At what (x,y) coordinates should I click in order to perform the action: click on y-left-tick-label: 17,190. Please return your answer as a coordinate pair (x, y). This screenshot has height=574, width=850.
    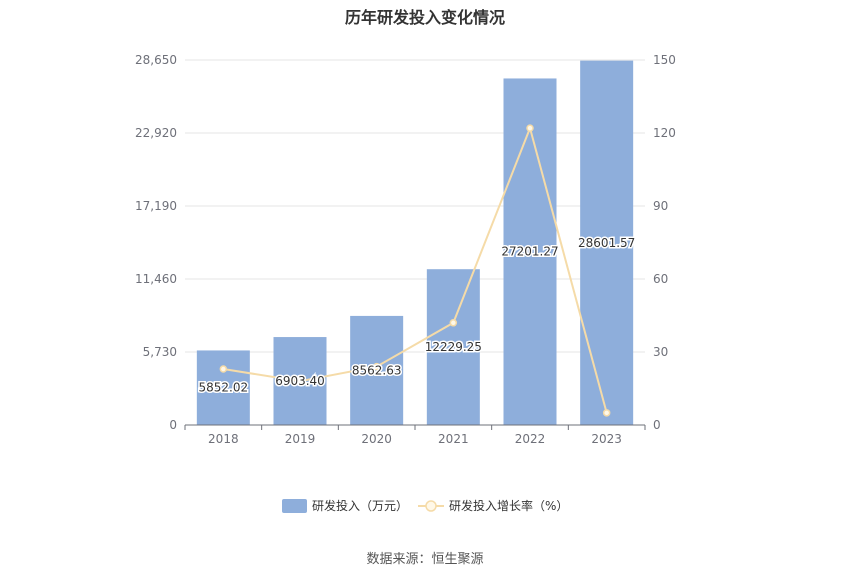
    Looking at the image, I should click on (156, 206).